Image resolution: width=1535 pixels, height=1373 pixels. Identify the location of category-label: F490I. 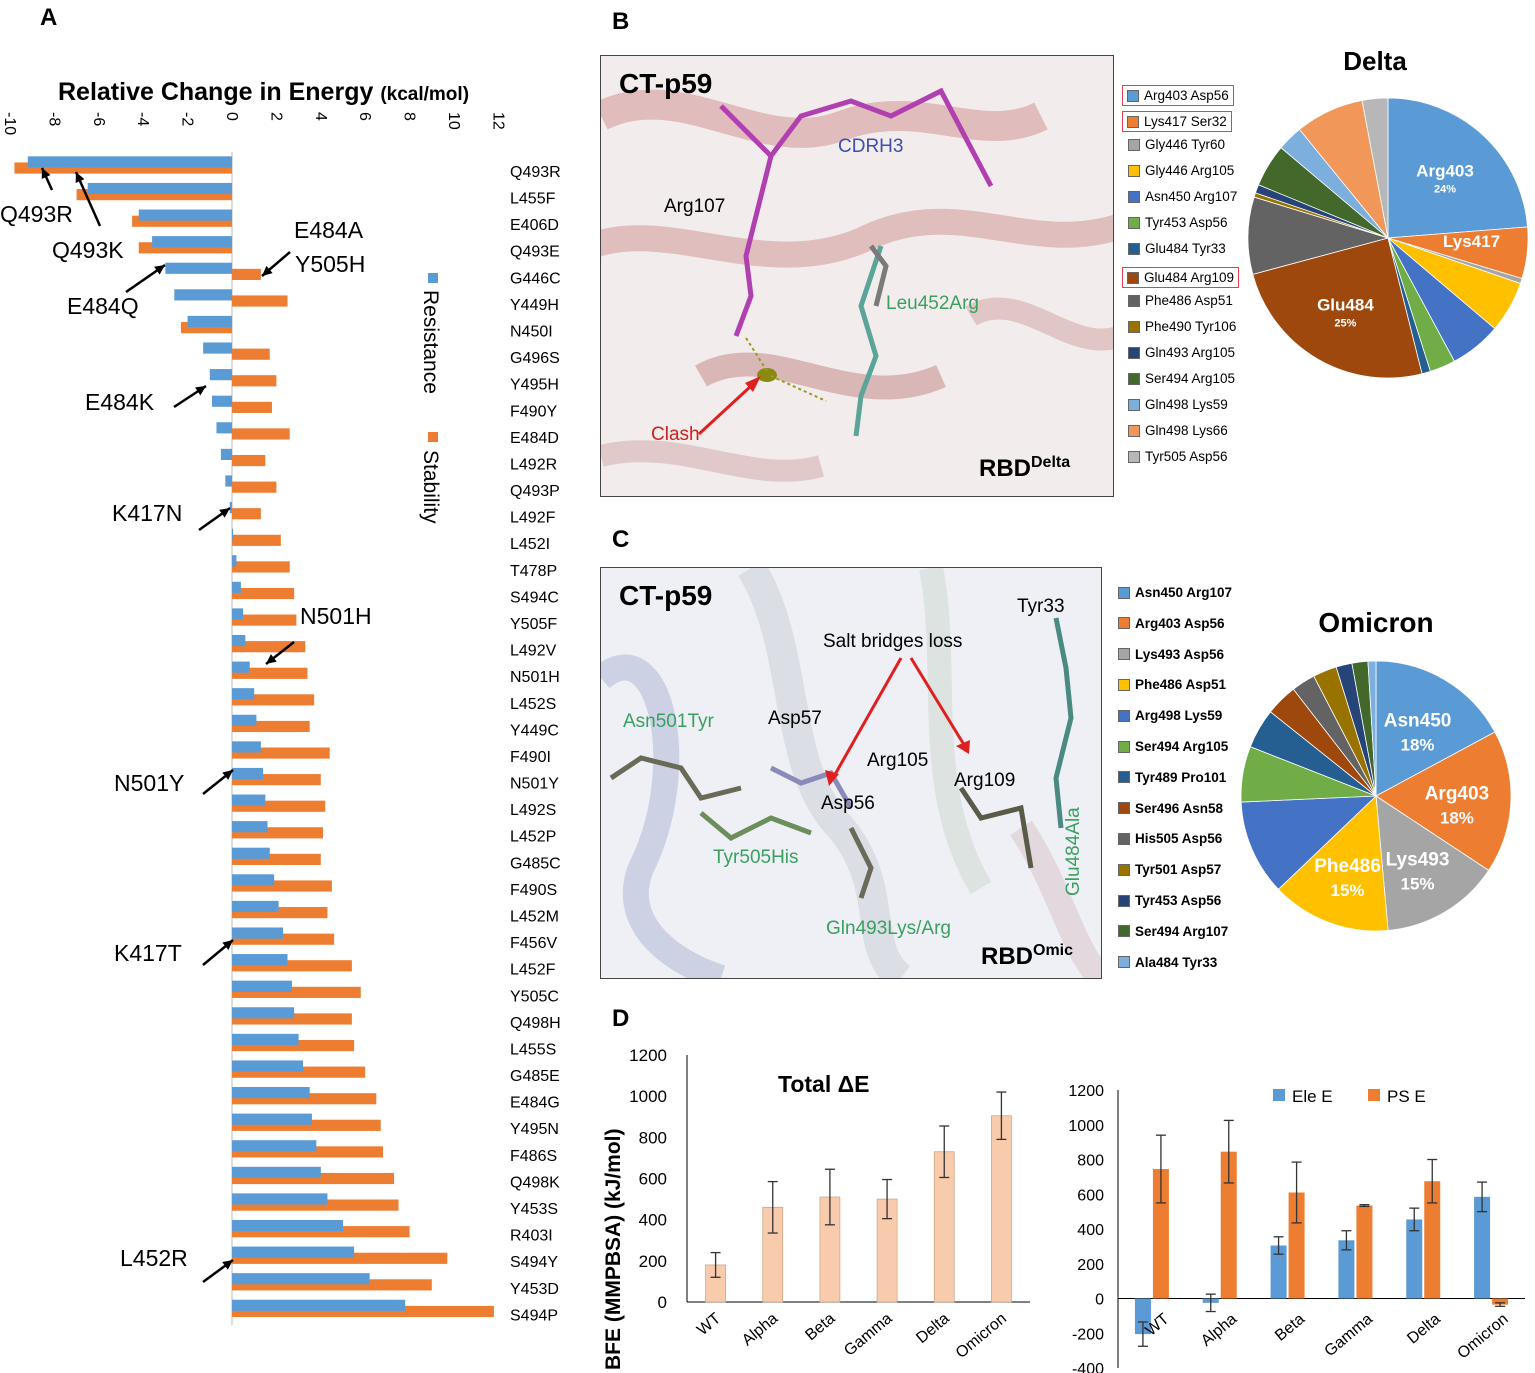
(530, 757).